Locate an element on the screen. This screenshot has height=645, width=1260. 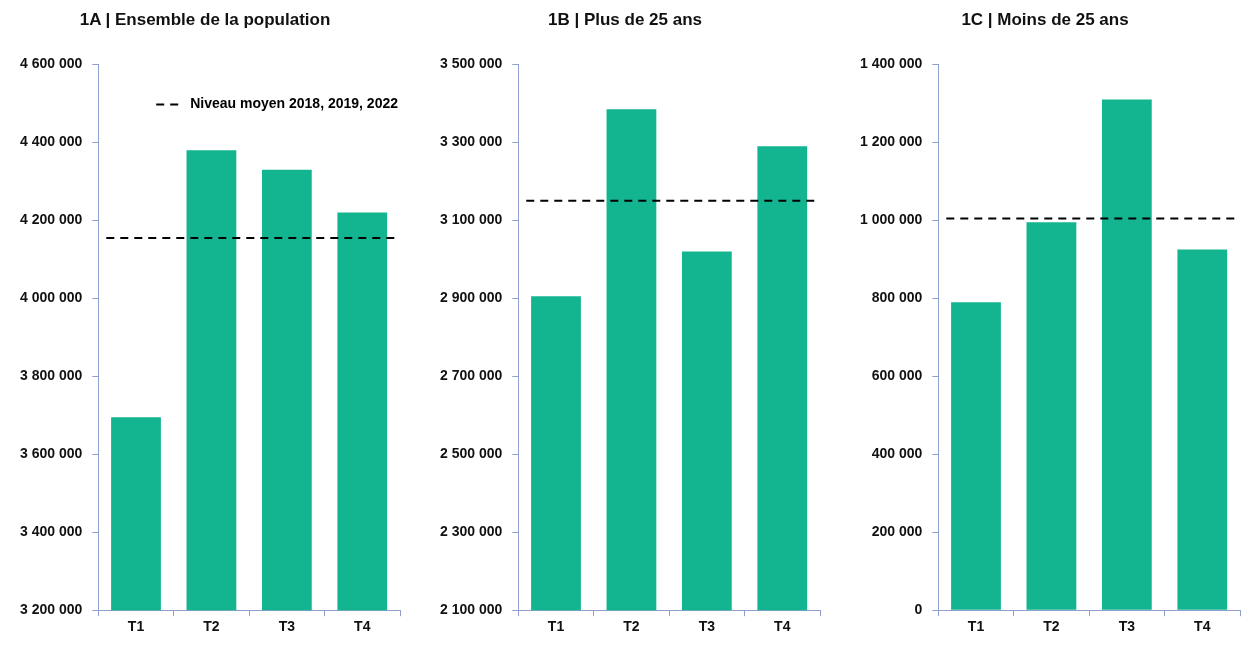
y-tick-label: 4 200 000 is located at coordinates (51, 219).